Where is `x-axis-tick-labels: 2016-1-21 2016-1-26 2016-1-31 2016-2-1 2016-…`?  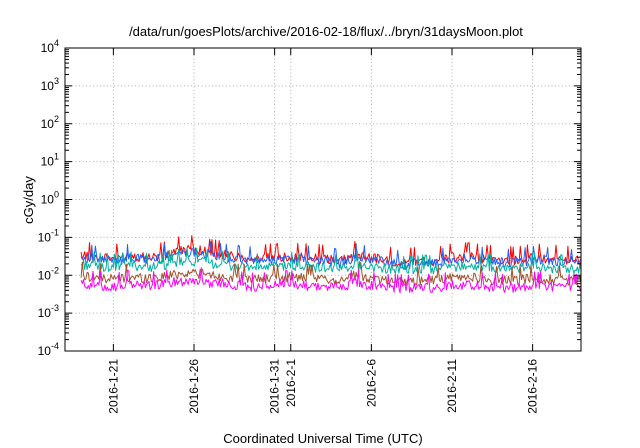
x-axis-tick-labels: 2016-1-21 2016-1-26 2016-1-31 2016-2-1 2016-… is located at coordinates (322, 386).